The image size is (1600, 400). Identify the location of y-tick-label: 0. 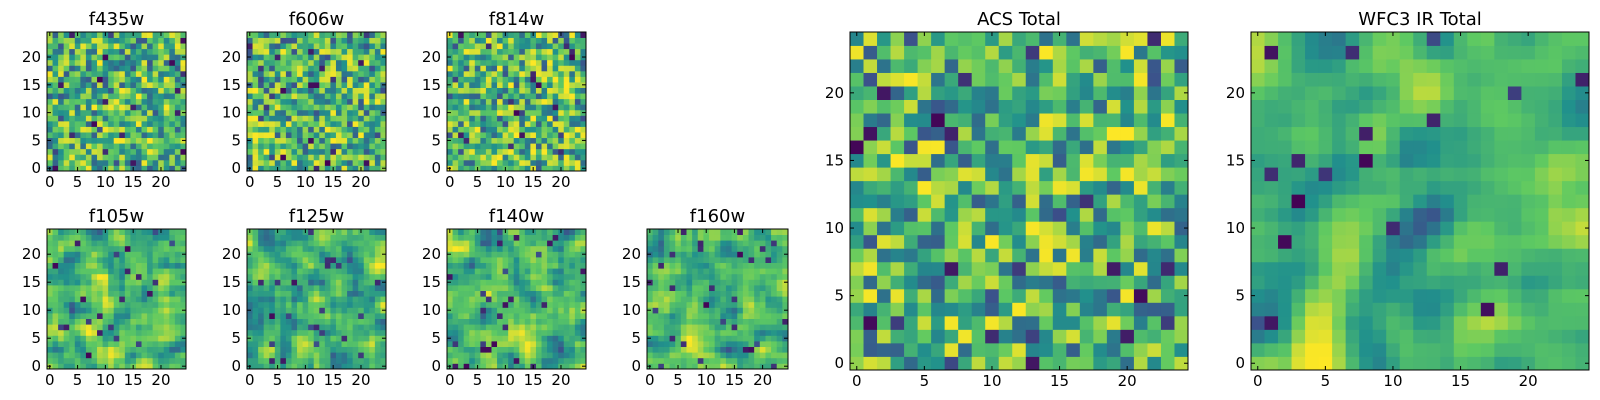
(636, 366).